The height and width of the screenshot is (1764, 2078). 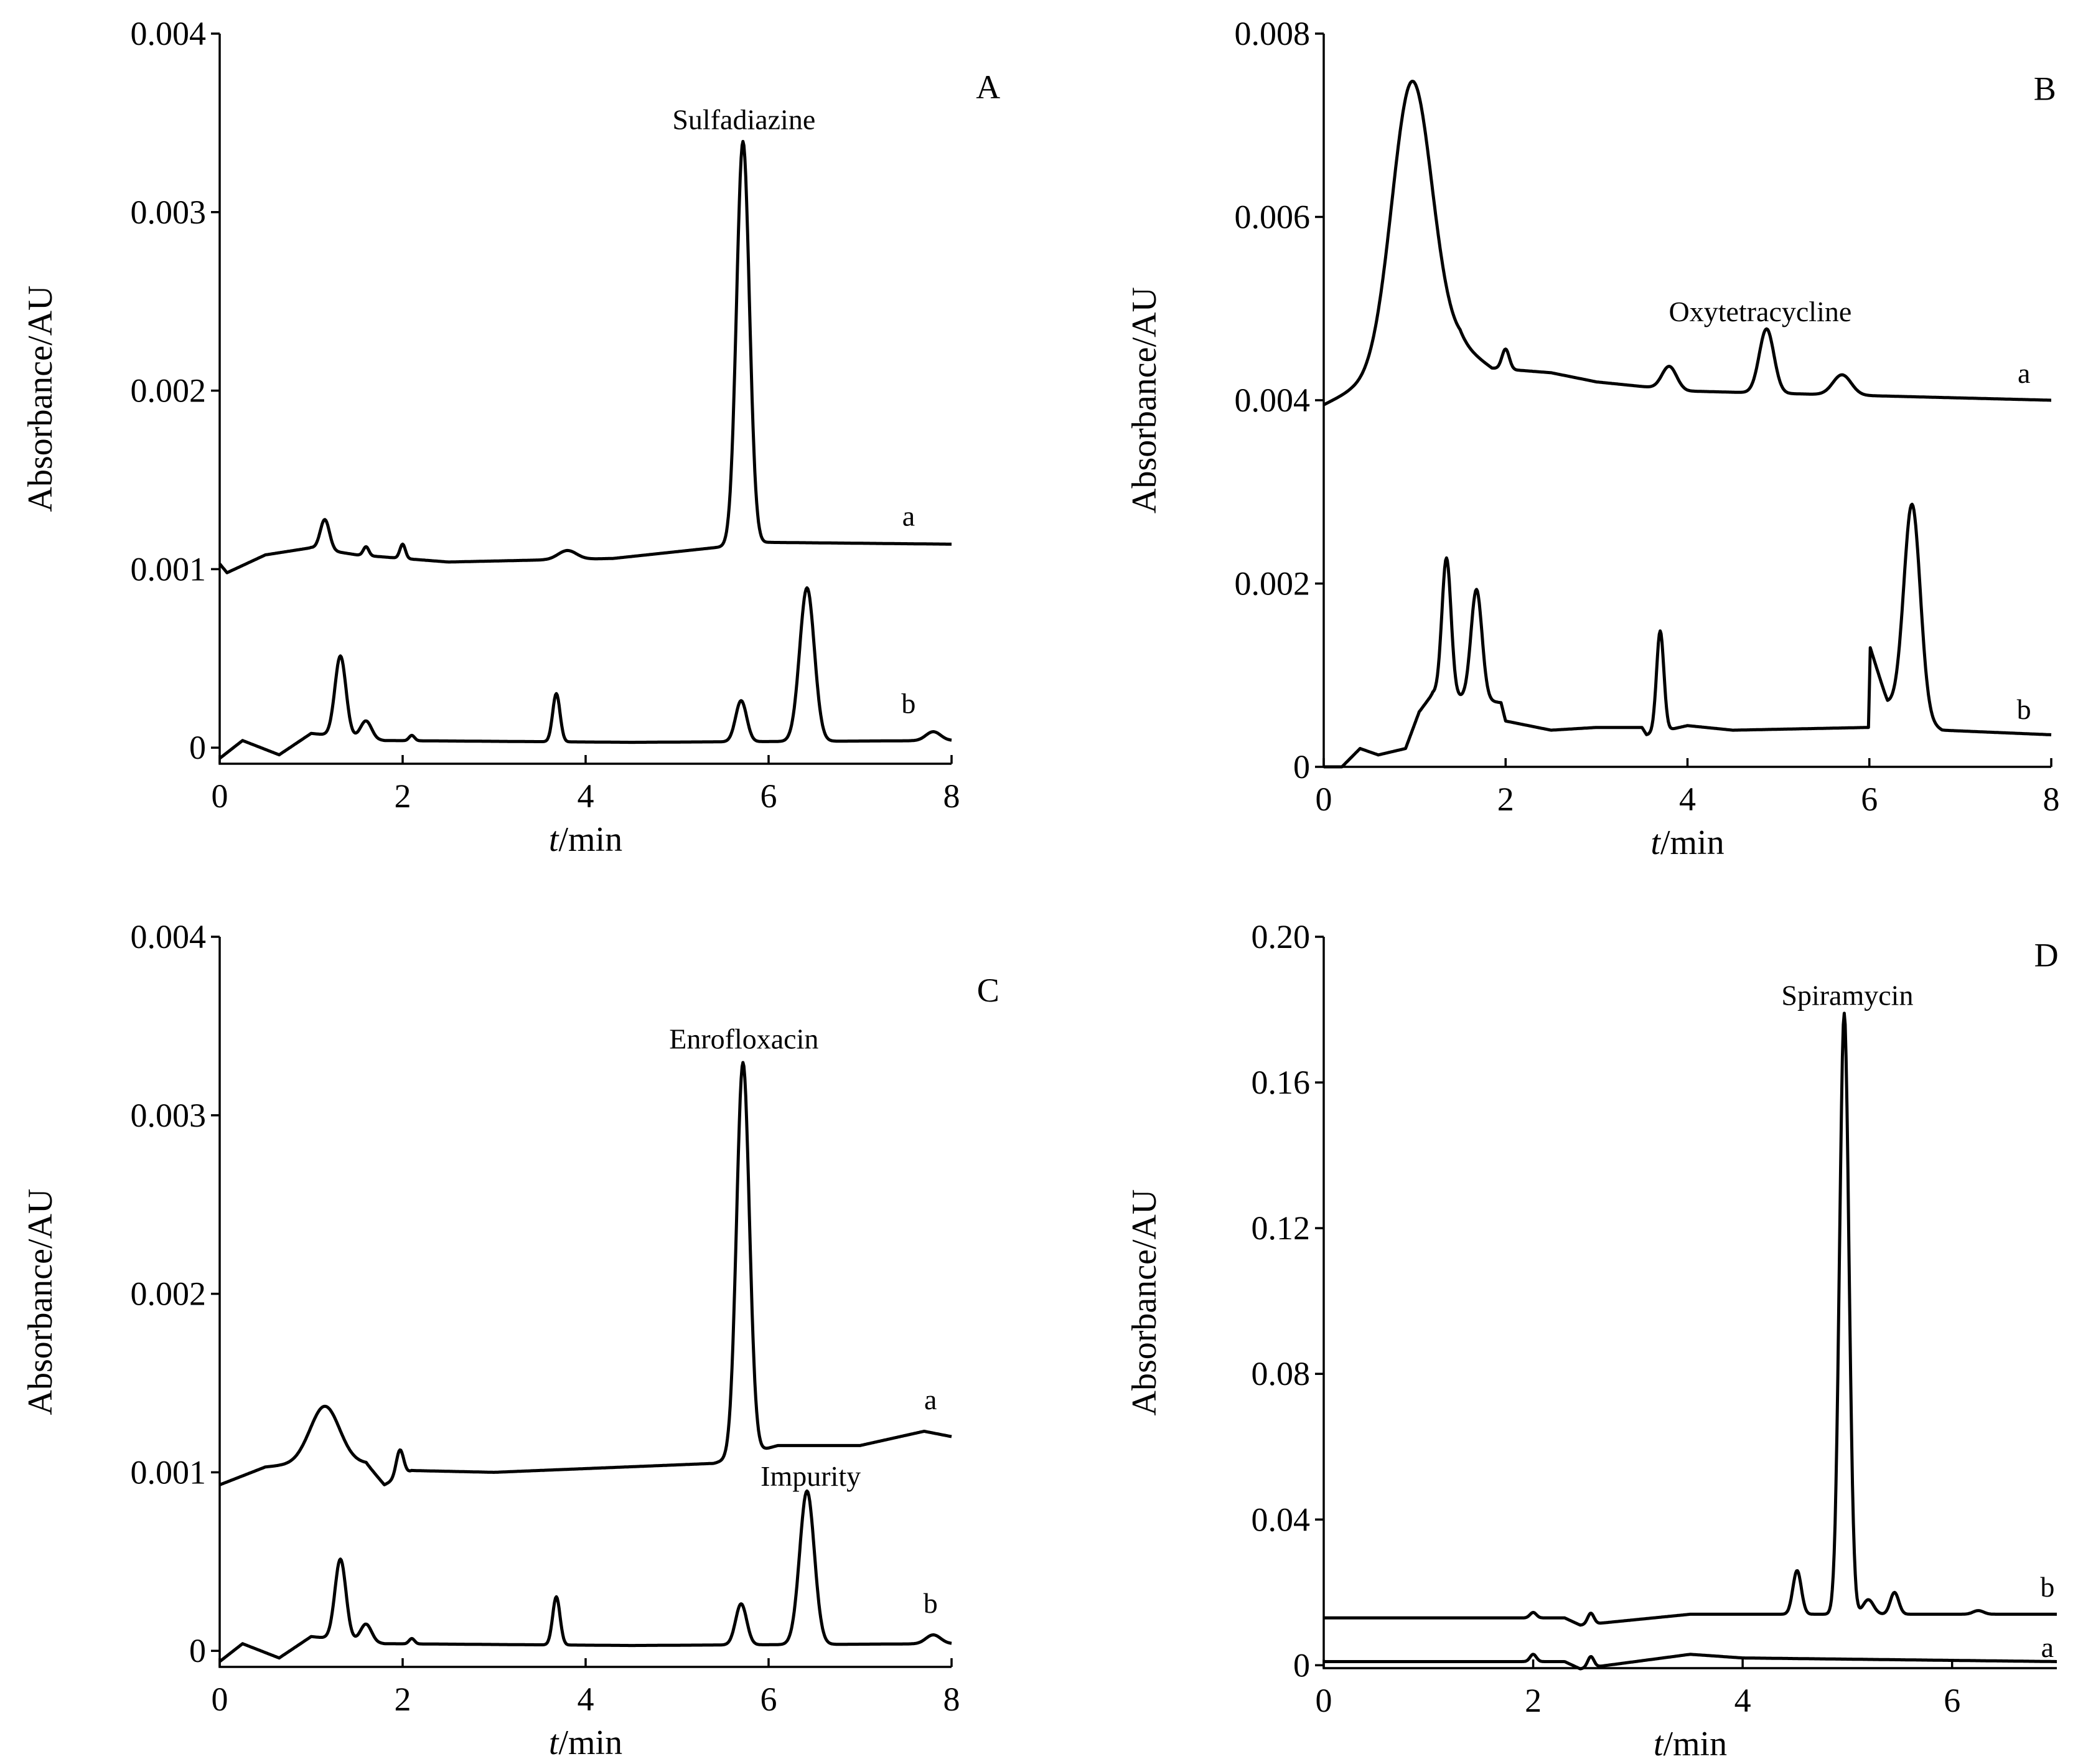 What do you see at coordinates (1281, 936) in the screenshot?
I see `y-tick-label: 0.20` at bounding box center [1281, 936].